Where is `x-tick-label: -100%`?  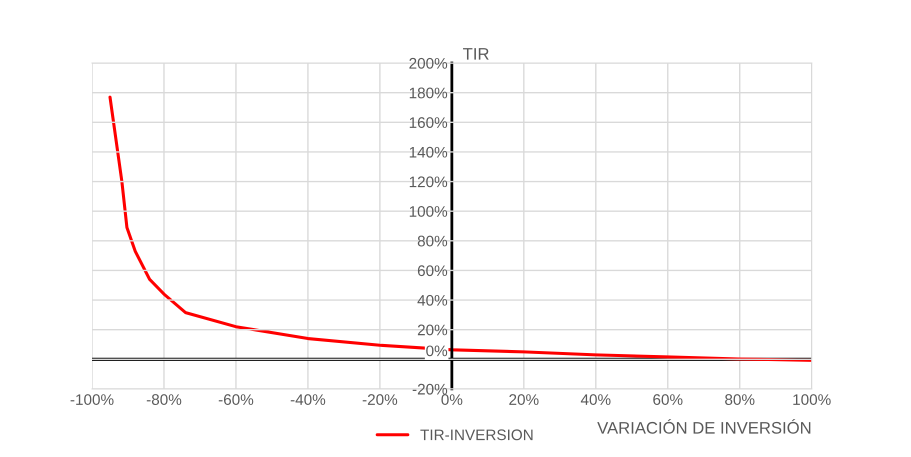 x-tick-label: -100% is located at coordinates (92, 399).